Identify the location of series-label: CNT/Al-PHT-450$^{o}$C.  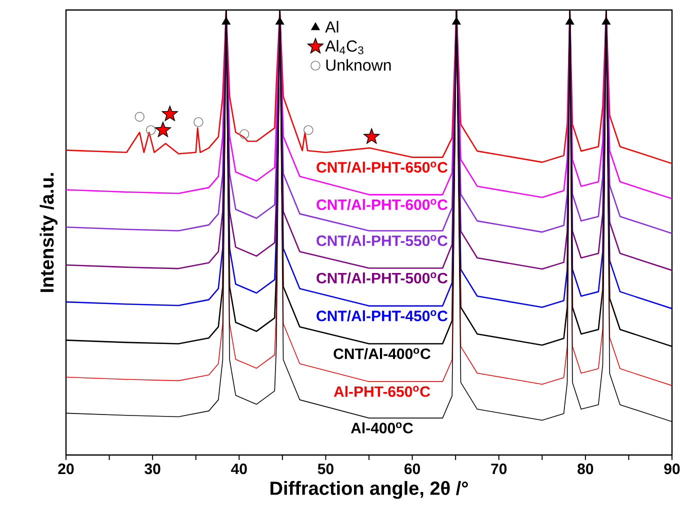
(382, 316).